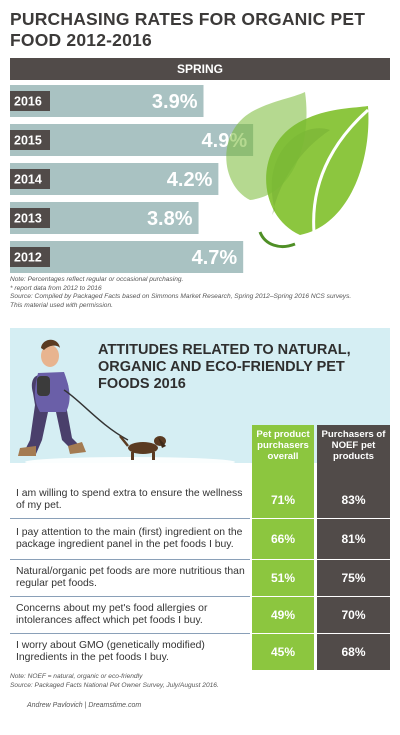 The height and width of the screenshot is (735, 400). I want to click on value-label: 3.9%, so click(175, 102).